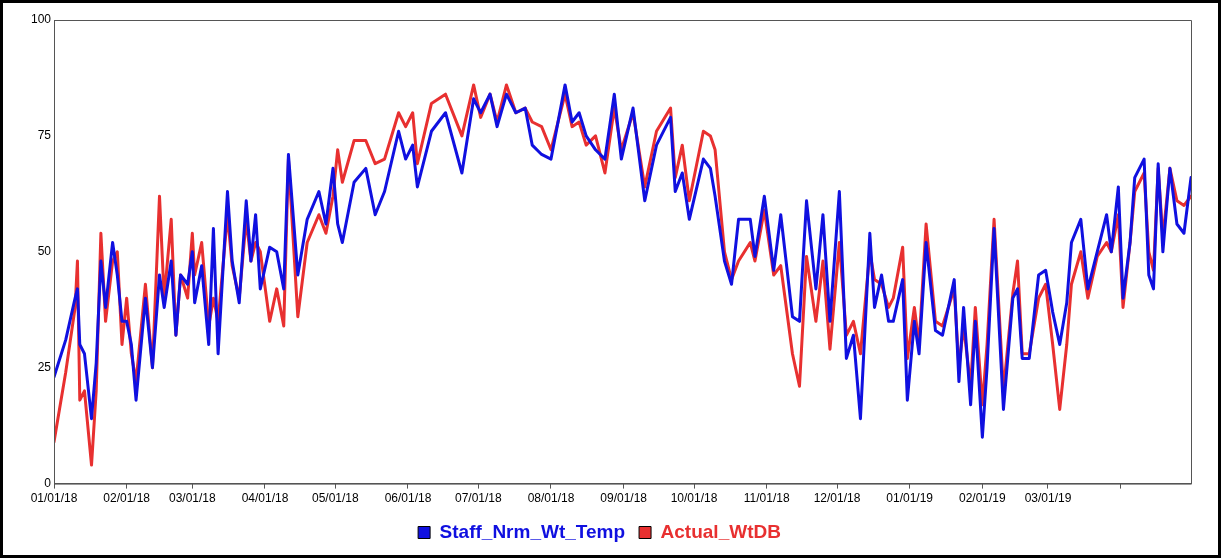 The height and width of the screenshot is (558, 1221). What do you see at coordinates (983, 498) in the screenshot?
I see `x-tick-label: 02/01/19` at bounding box center [983, 498].